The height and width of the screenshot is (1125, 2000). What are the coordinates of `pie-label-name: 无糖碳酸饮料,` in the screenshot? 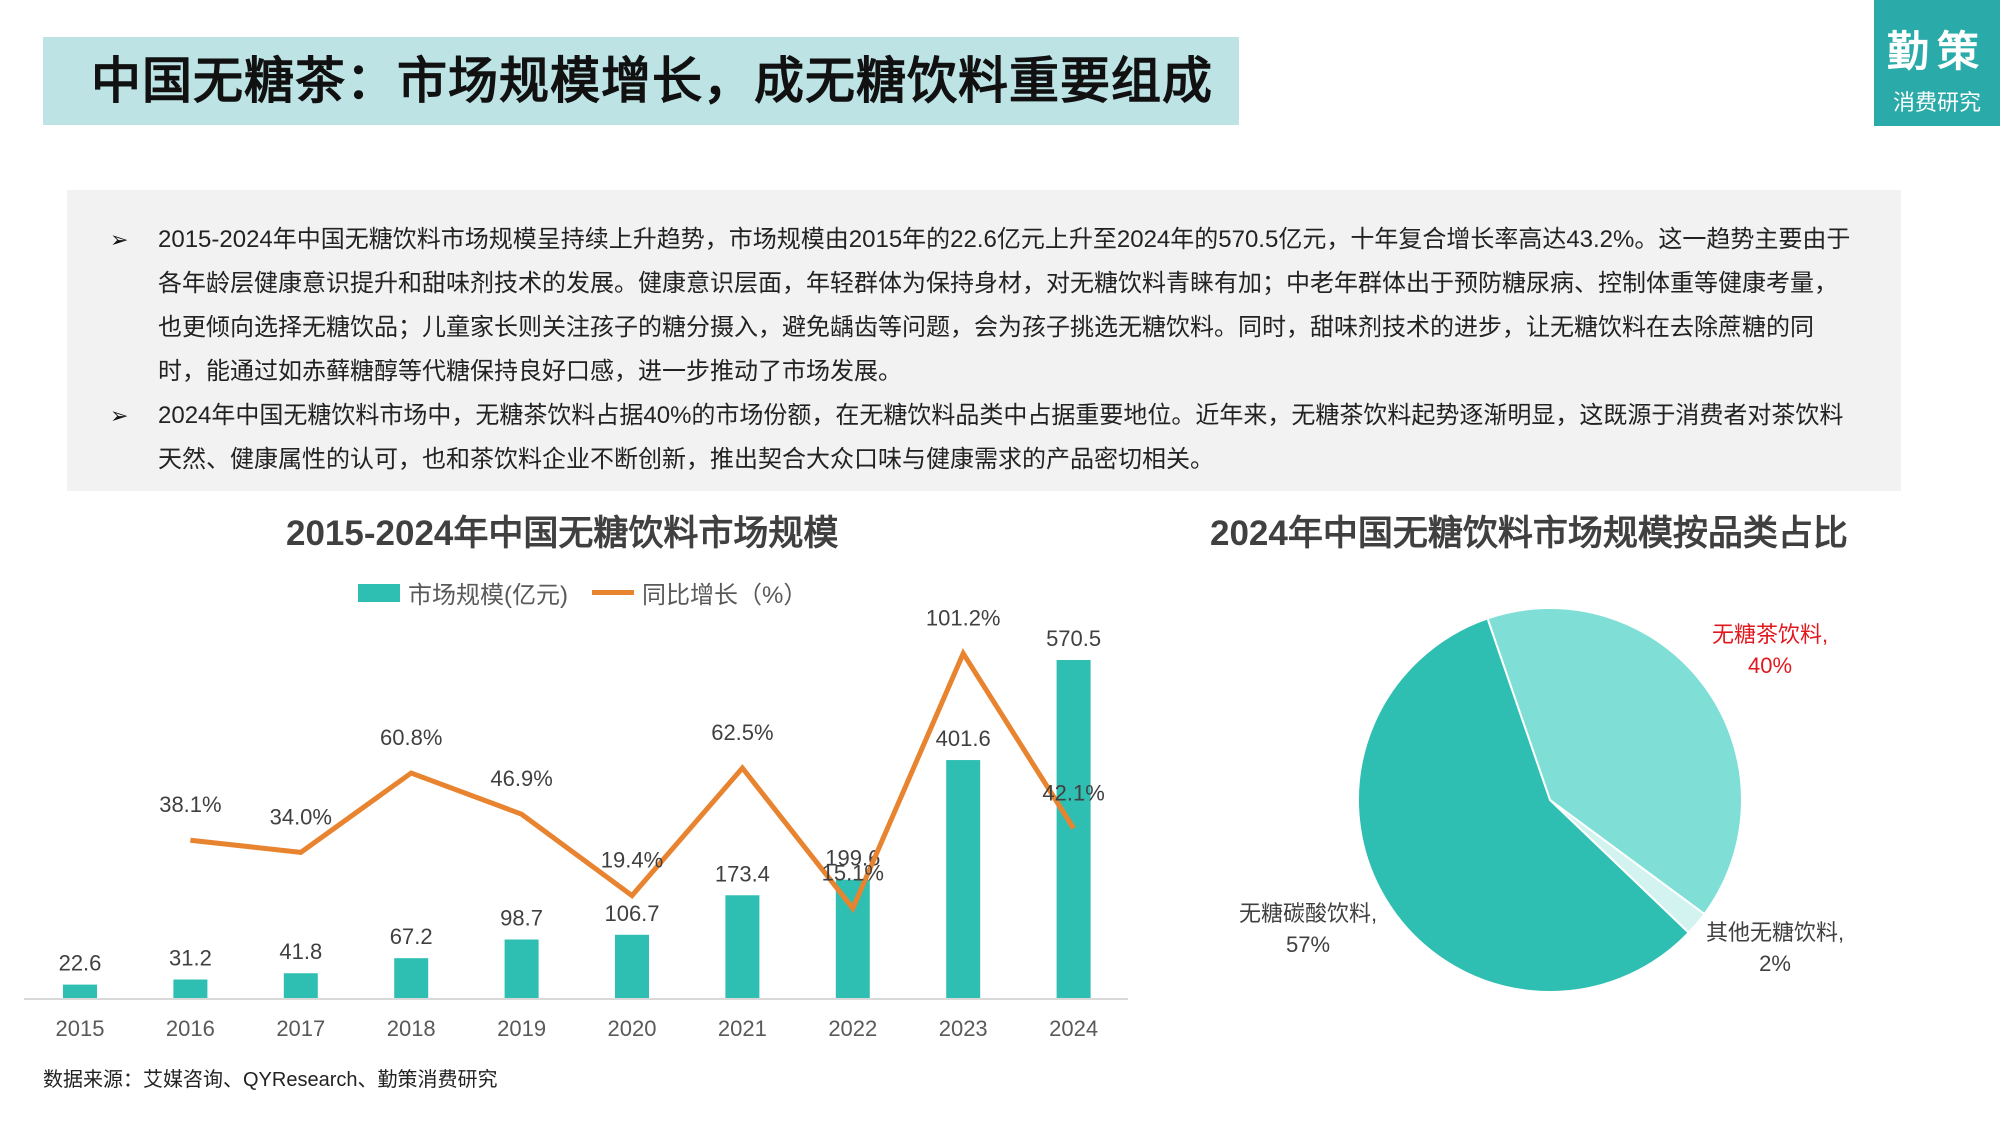 It's located at (1308, 913).